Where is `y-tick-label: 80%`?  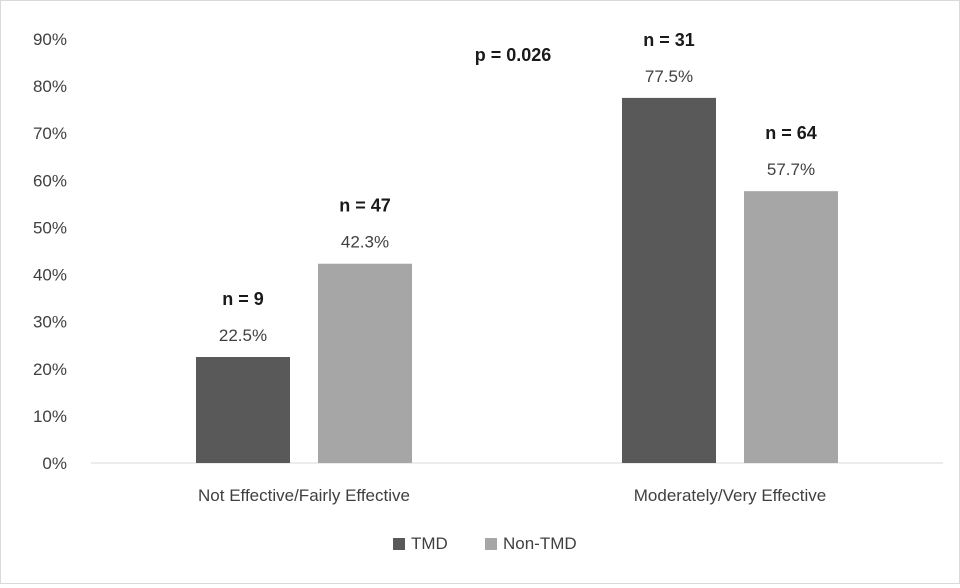
y-tick-label: 80% is located at coordinates (50, 86).